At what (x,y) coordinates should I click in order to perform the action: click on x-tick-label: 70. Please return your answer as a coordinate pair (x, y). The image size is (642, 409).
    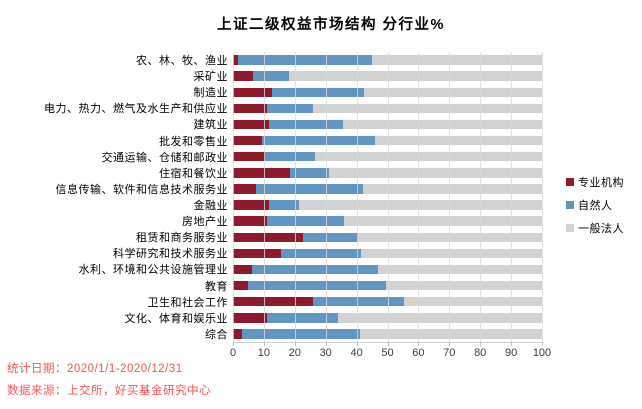
    Looking at the image, I should click on (449, 353).